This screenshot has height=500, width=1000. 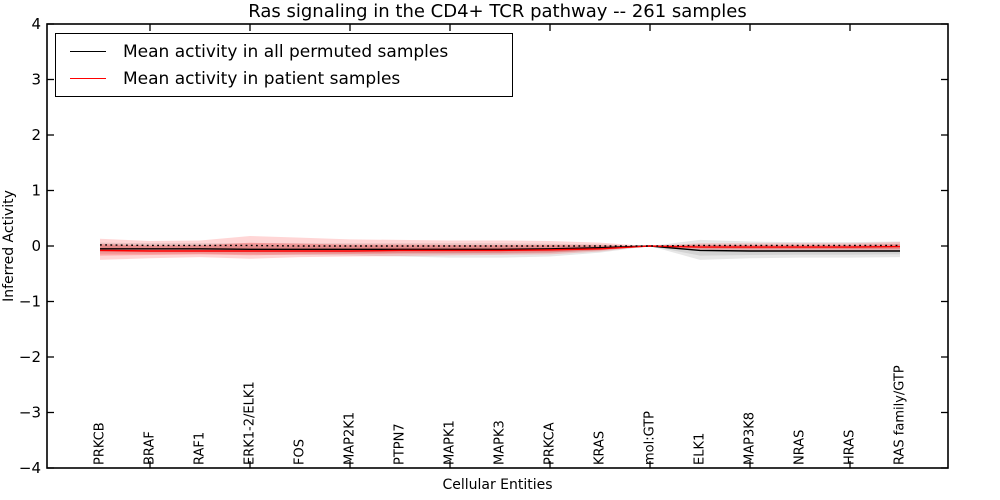 I want to click on x-category-label: PTPN7, so click(x=400, y=444).